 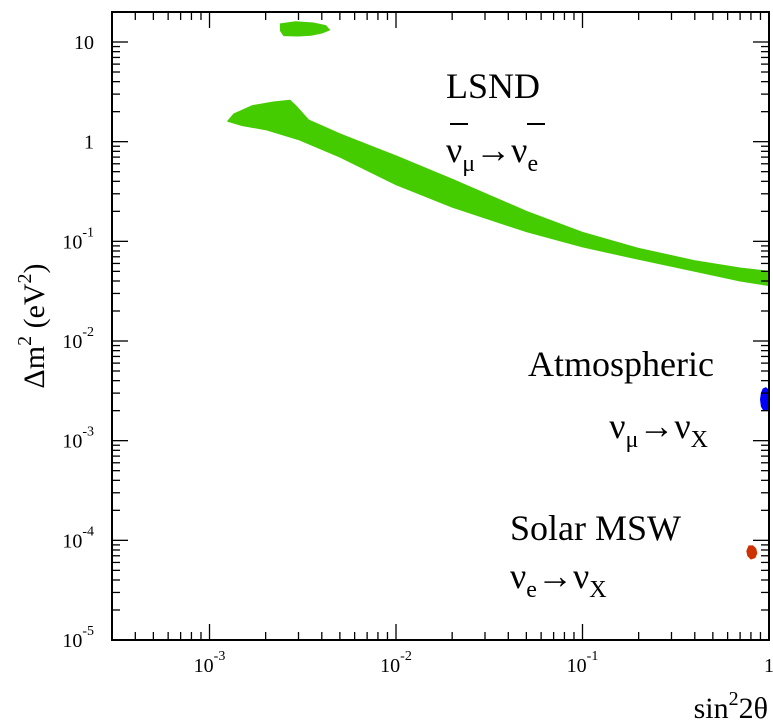 What do you see at coordinates (595, 528) in the screenshot?
I see `svg-text: Solar MSW` at bounding box center [595, 528].